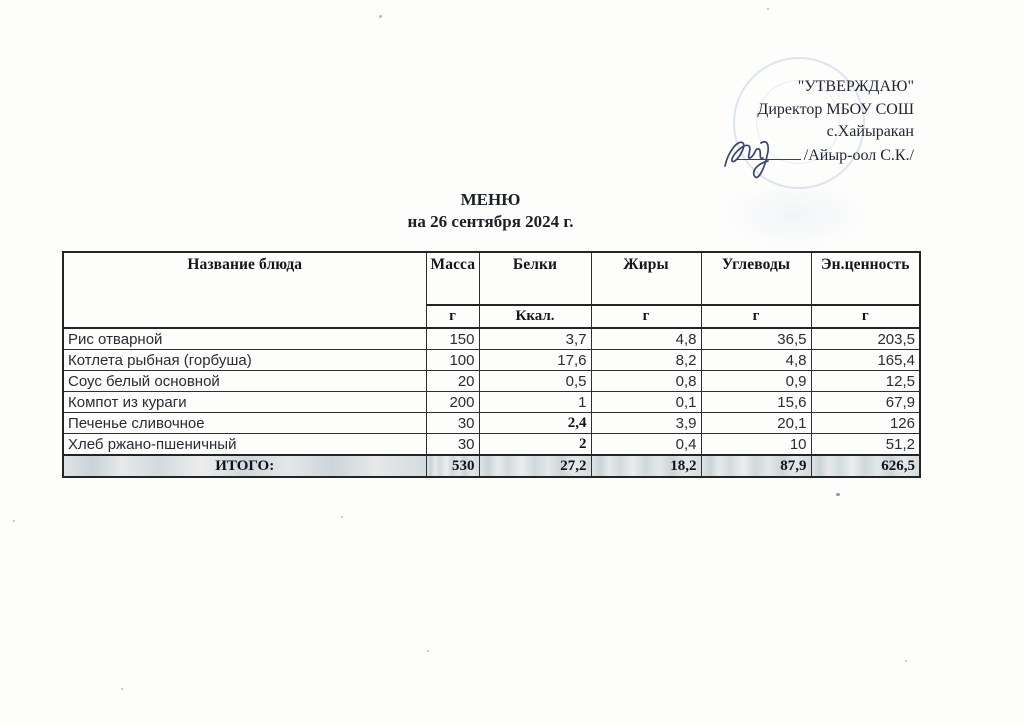  I want to click on title-menu: МЕНЮ, so click(490, 199).